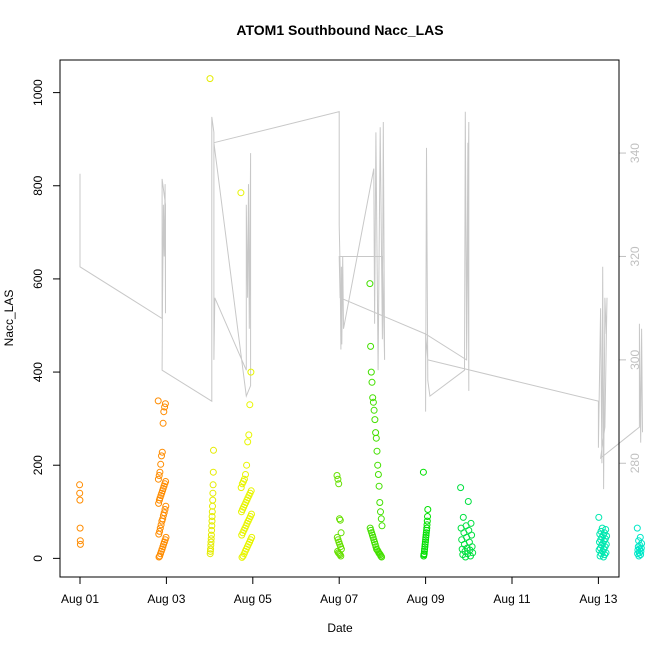  Describe the element at coordinates (253, 599) in the screenshot. I see `x-tick-label: Aug 05` at that location.